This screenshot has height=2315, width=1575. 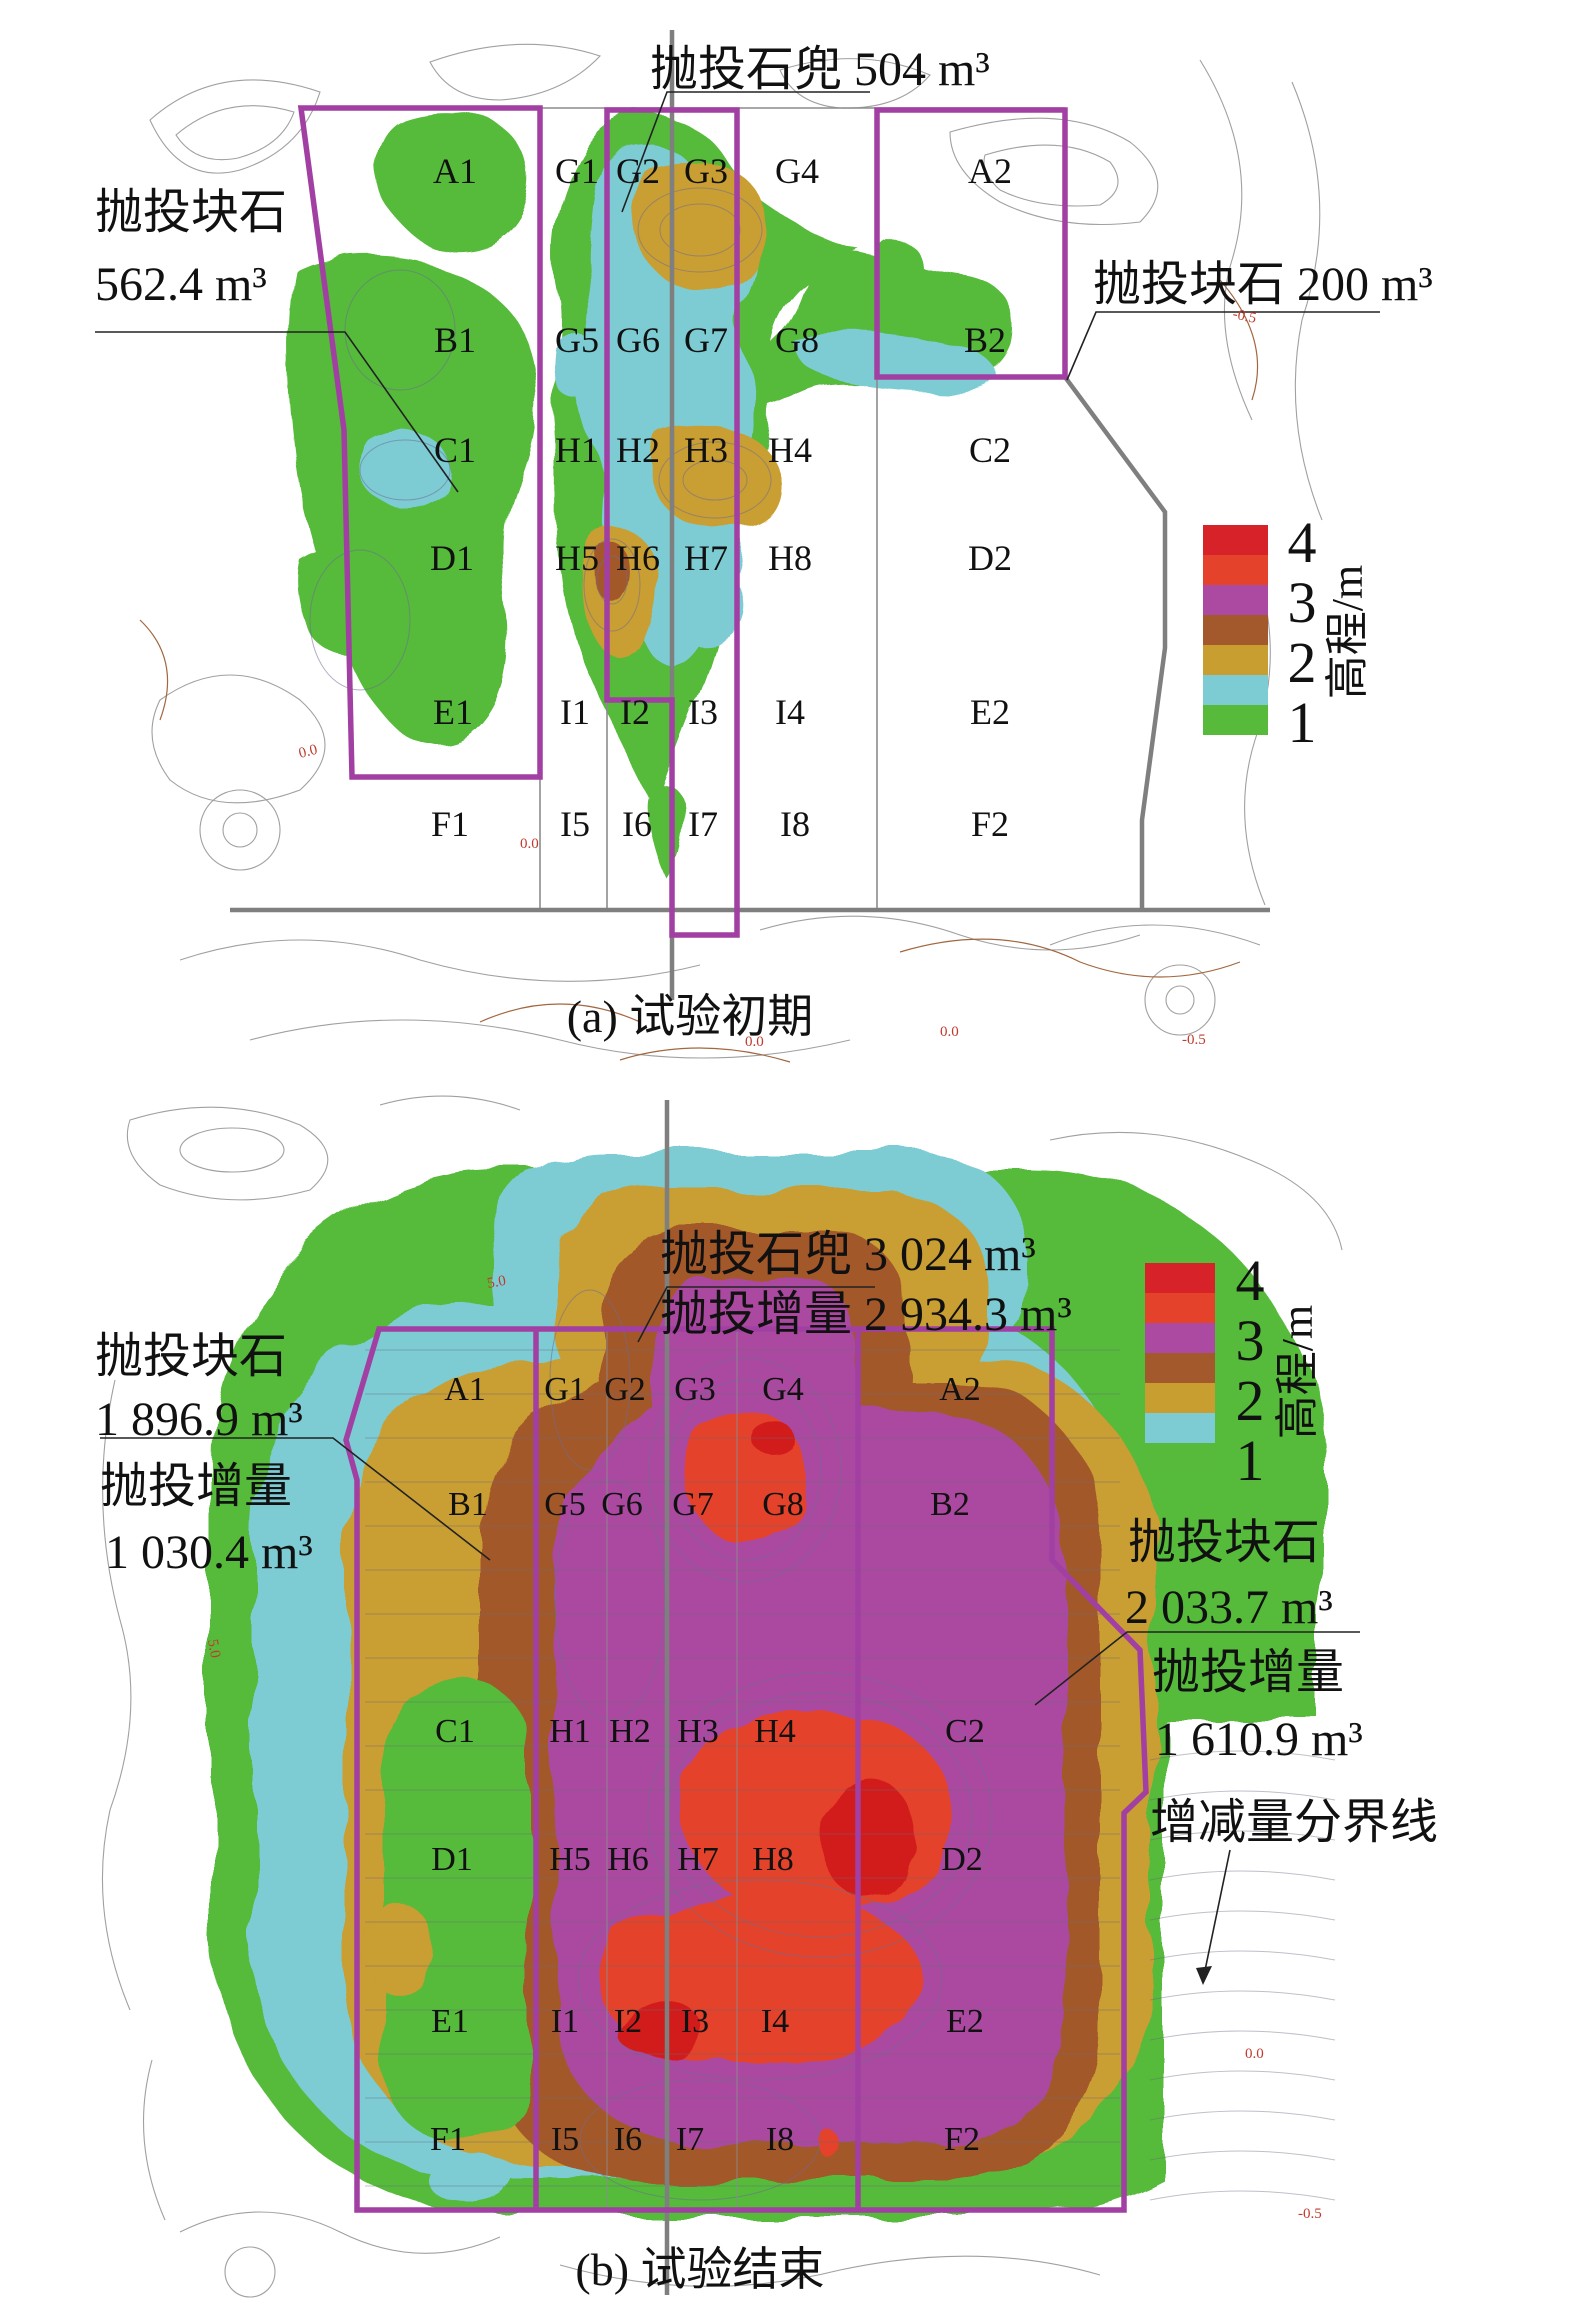 I want to click on cell-label: E2, so click(x=990, y=712).